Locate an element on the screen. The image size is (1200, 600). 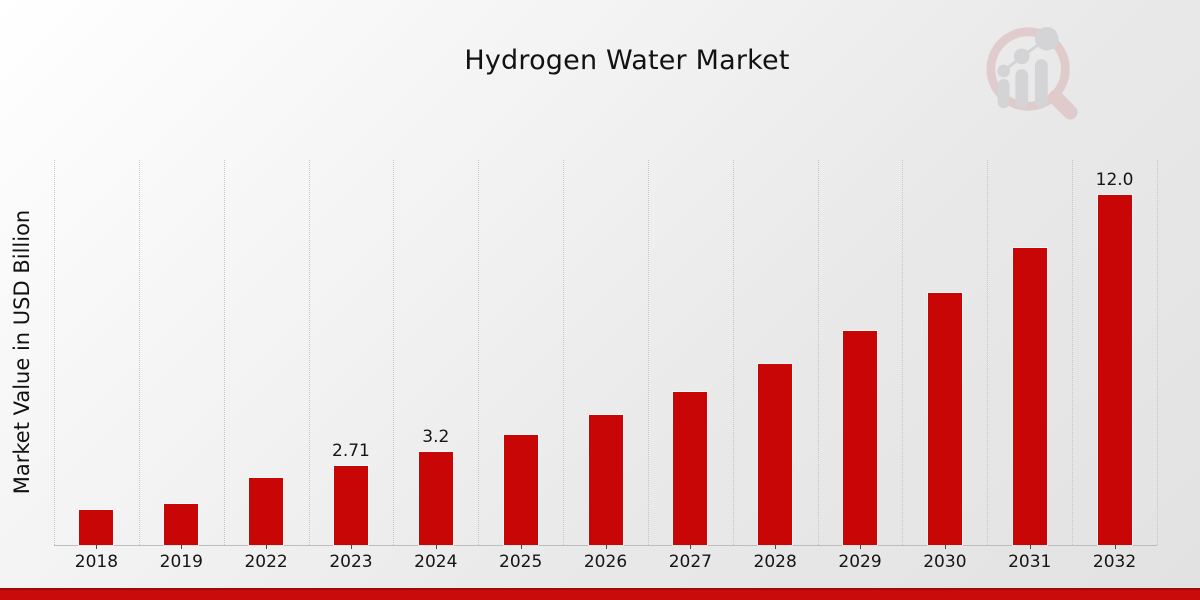
bar-2028 is located at coordinates (775, 454).